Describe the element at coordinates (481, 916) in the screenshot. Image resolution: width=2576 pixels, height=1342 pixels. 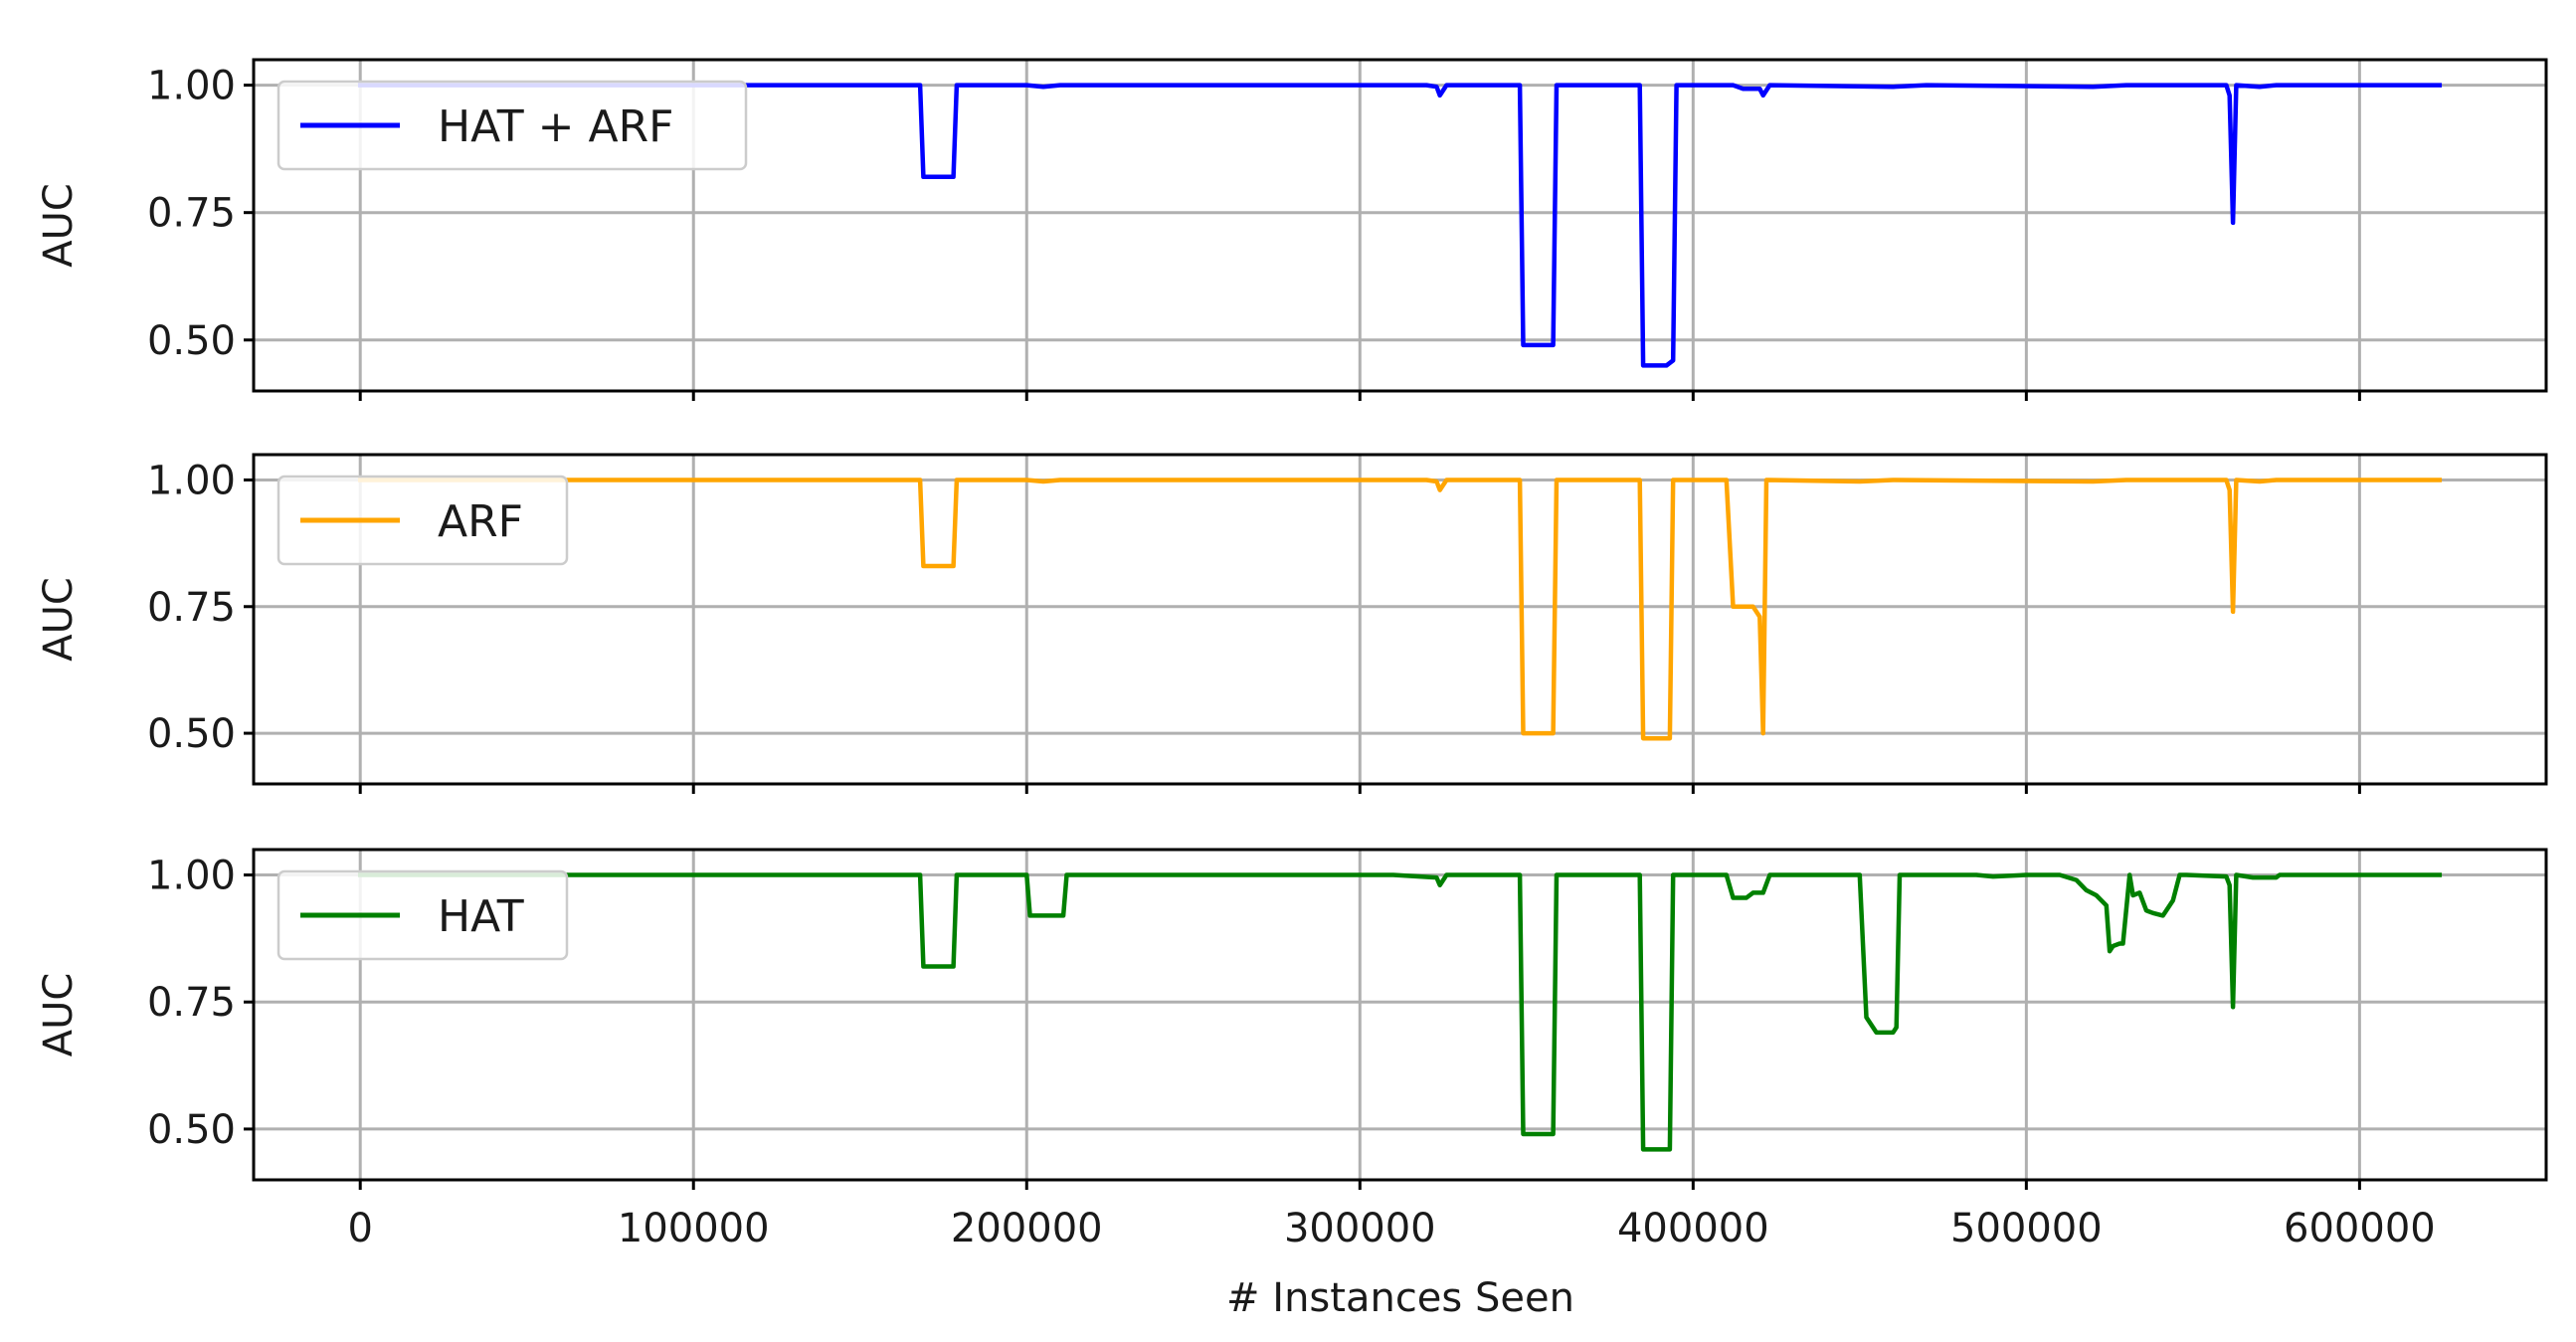
I see `legend-label: HAT` at that location.